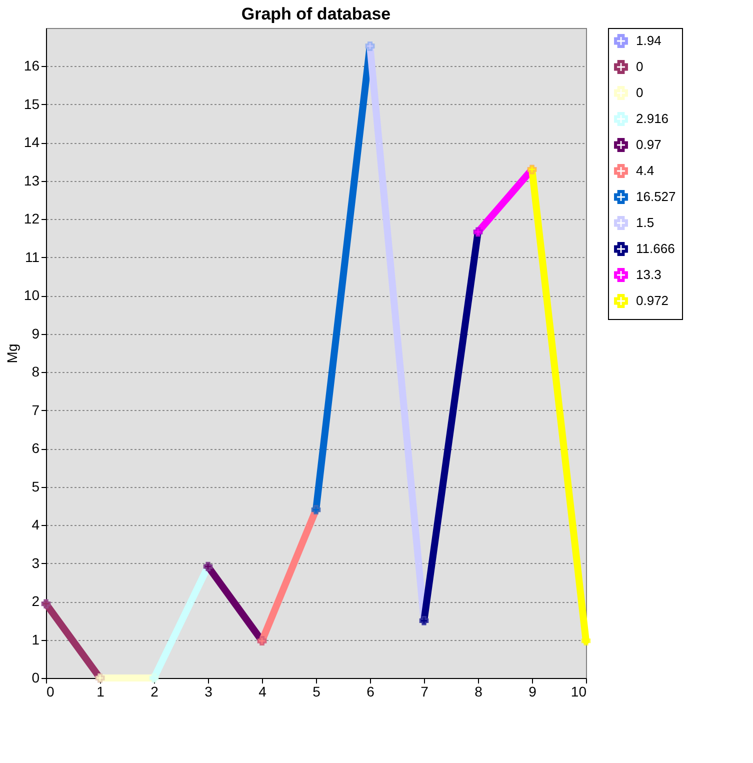 The height and width of the screenshot is (763, 753). Describe the element at coordinates (652, 300) in the screenshot. I see `legend-label: 0.972` at that location.